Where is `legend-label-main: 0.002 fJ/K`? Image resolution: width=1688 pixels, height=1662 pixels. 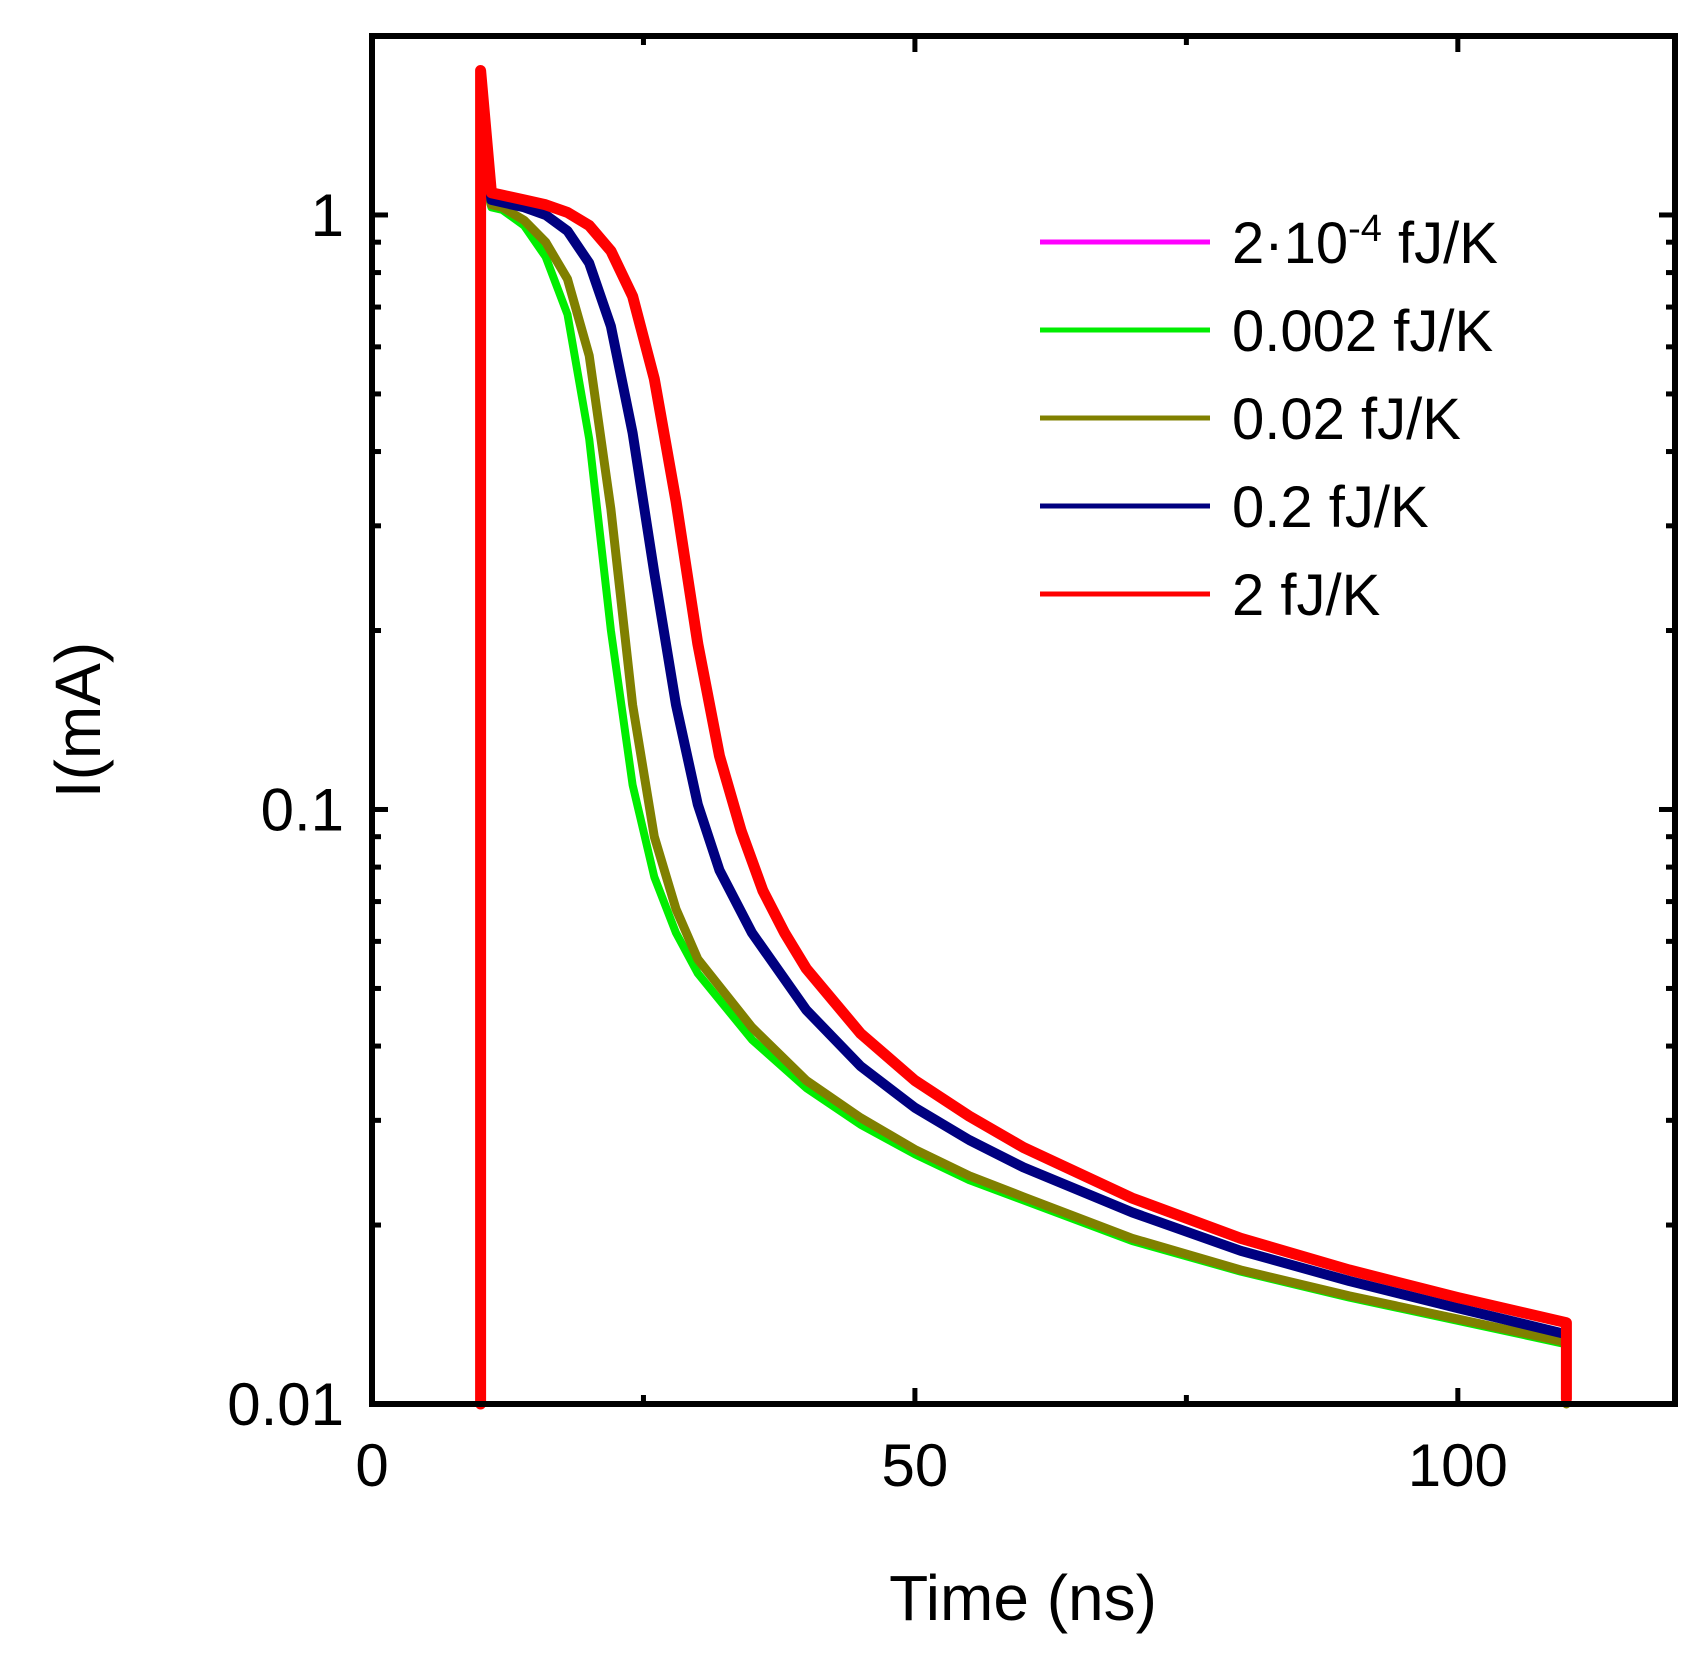
legend-label-main: 0.002 fJ/K is located at coordinates (1362, 331).